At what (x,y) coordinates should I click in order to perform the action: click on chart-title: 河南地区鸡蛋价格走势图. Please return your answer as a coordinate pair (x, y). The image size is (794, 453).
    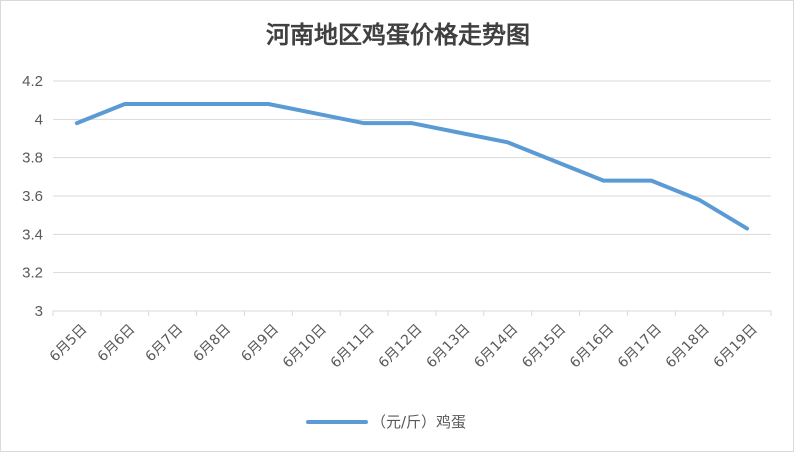
    Looking at the image, I should click on (398, 34).